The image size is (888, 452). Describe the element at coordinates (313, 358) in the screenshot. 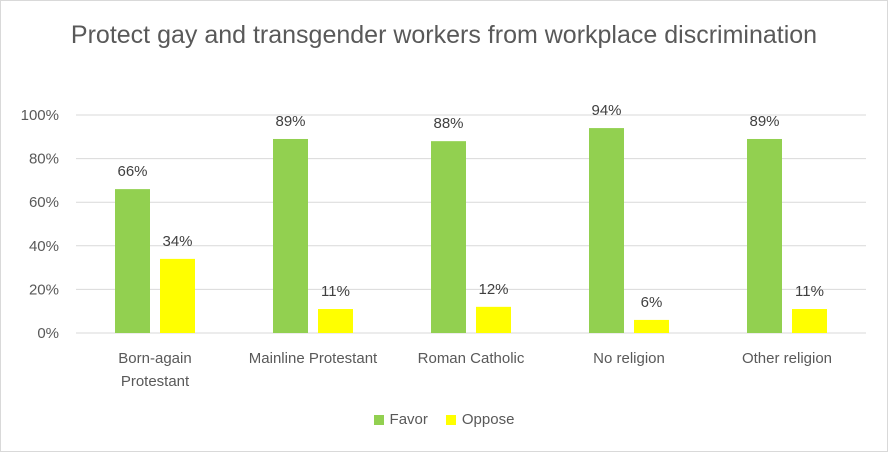

I see `x-category-label: Mainline Protestant` at that location.